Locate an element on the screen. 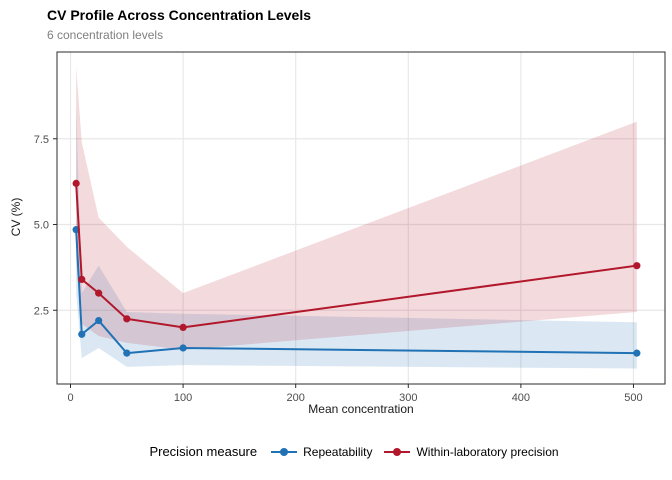  svg-text: 0 is located at coordinates (70, 398).